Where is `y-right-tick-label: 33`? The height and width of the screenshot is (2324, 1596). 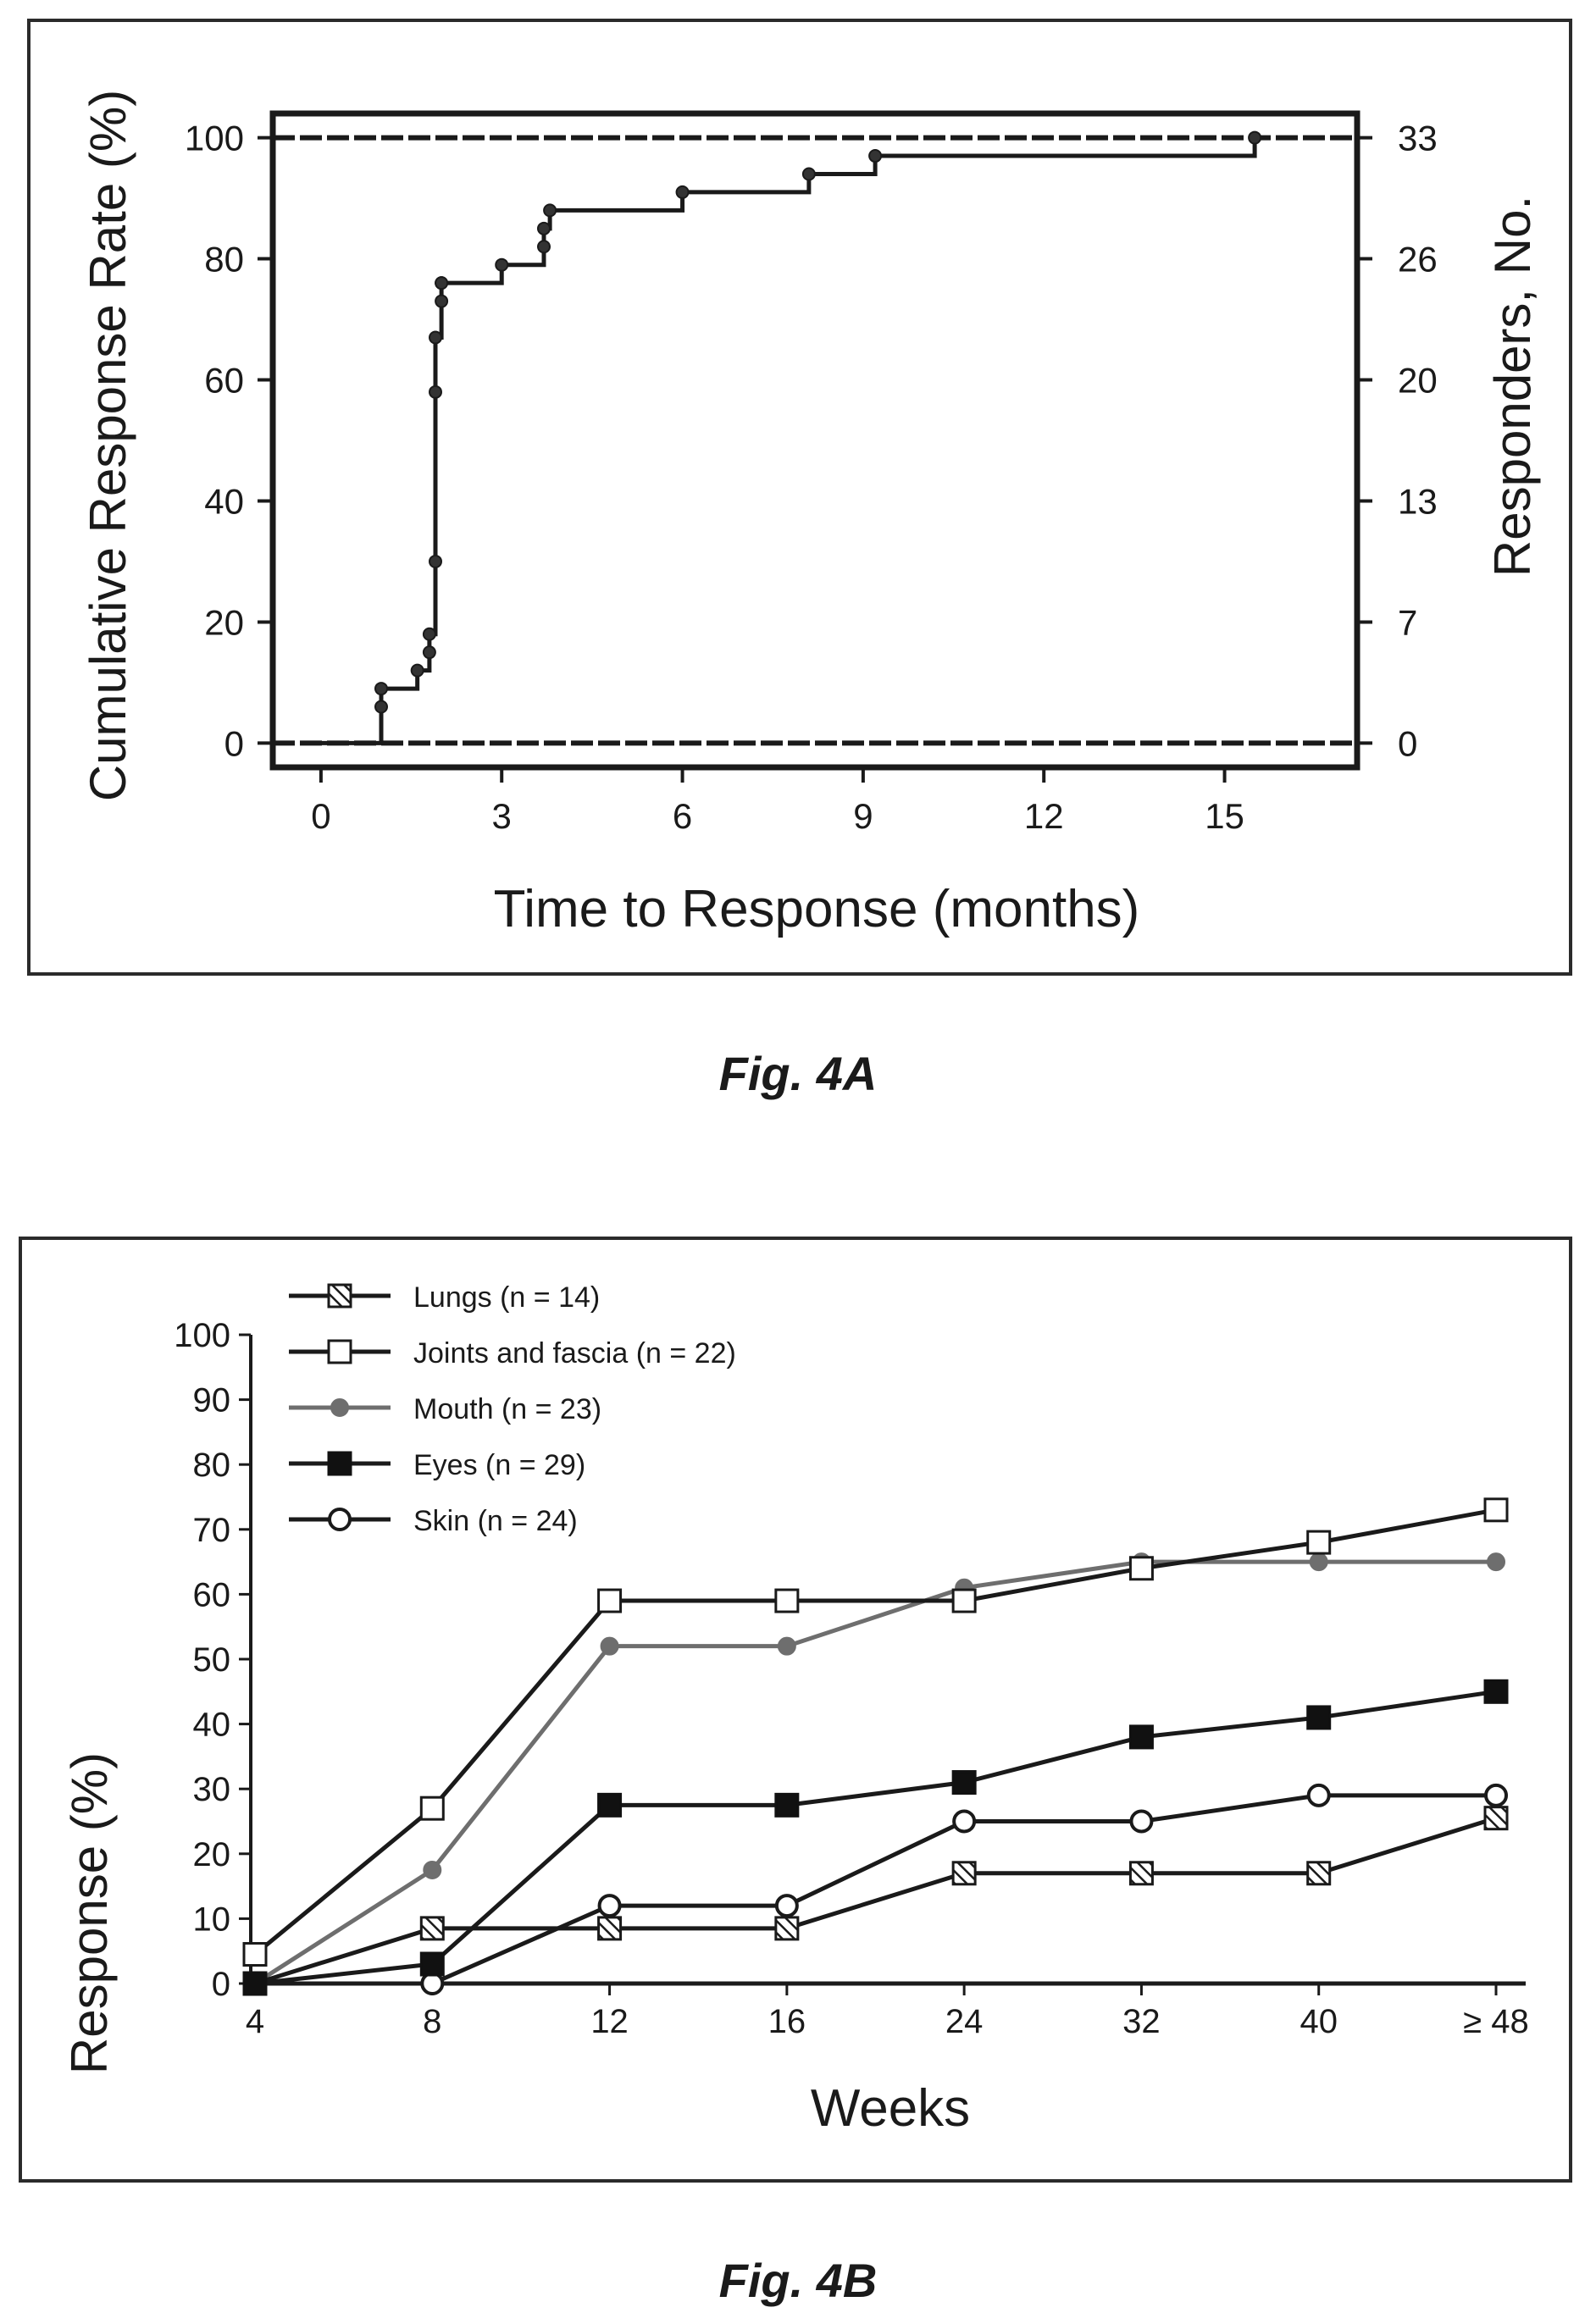 y-right-tick-label: 33 is located at coordinates (1418, 139).